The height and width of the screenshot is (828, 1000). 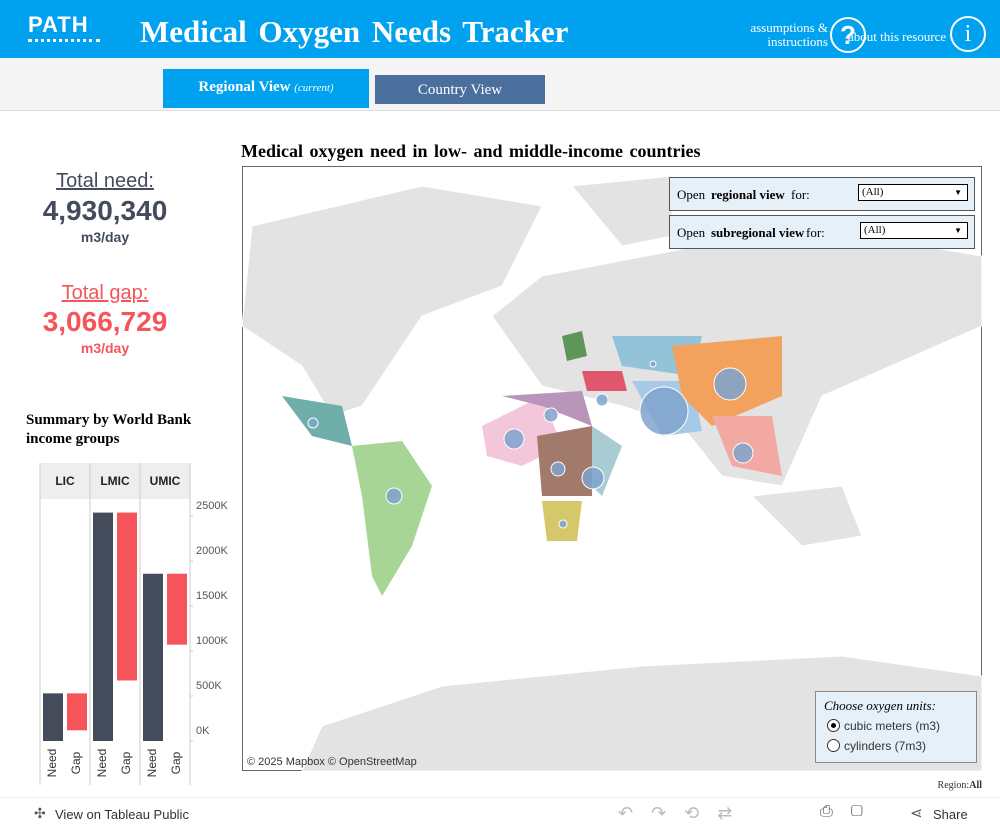 I want to click on y-tick-label: 1500K, so click(x=212, y=596).